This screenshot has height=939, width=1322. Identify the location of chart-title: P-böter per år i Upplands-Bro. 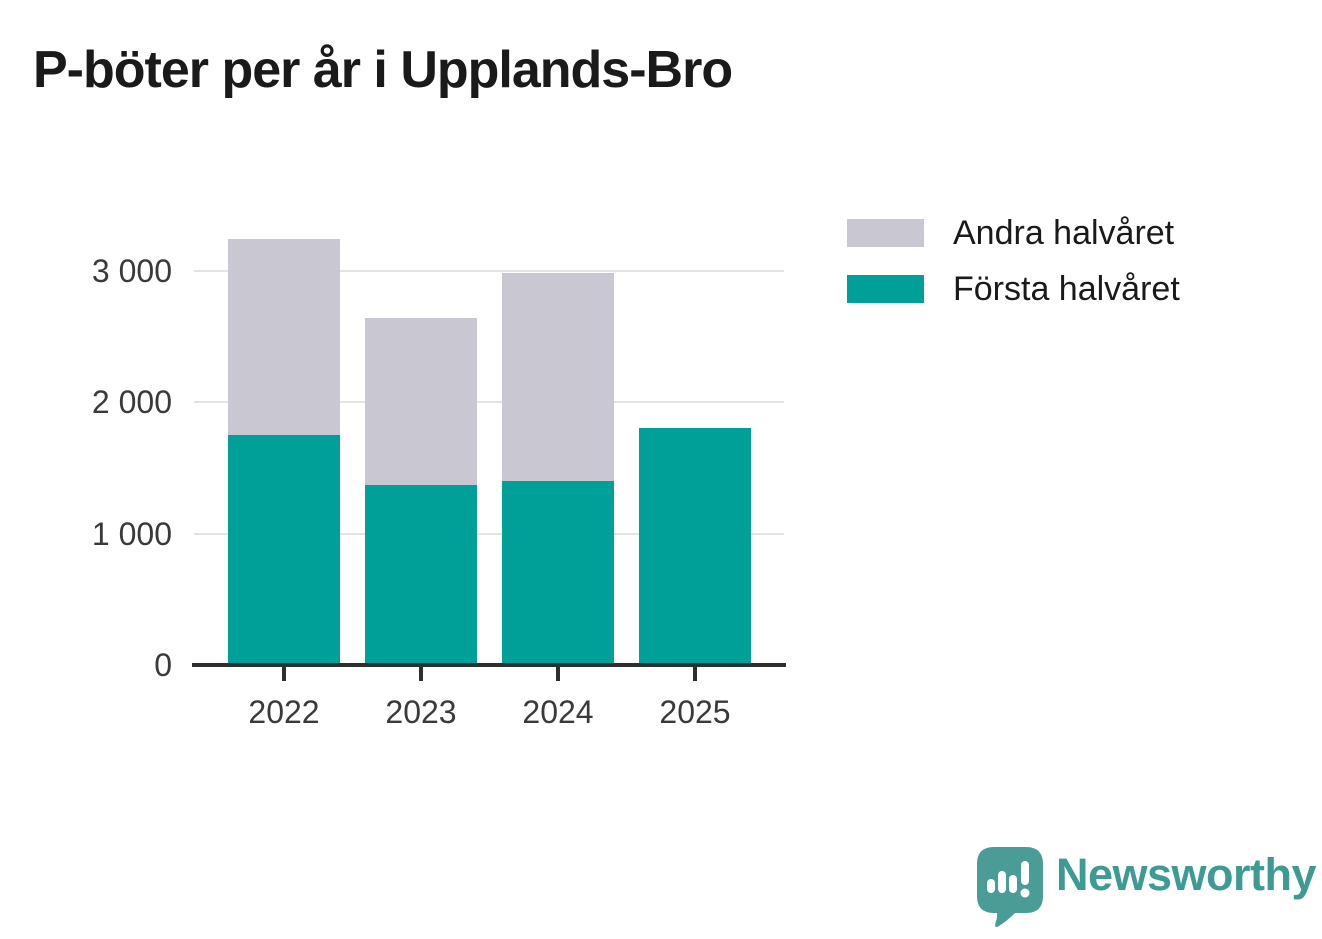
(383, 70).